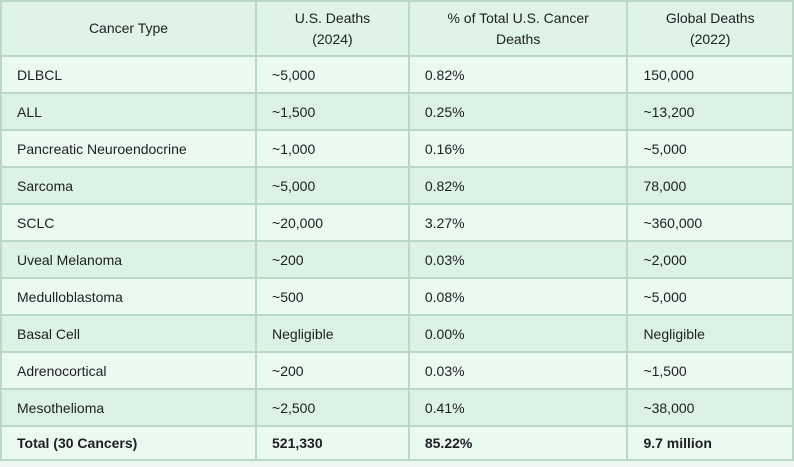  I want to click on table-row: Basal Cell Negligible 0.00% Negligible, so click(397, 333).